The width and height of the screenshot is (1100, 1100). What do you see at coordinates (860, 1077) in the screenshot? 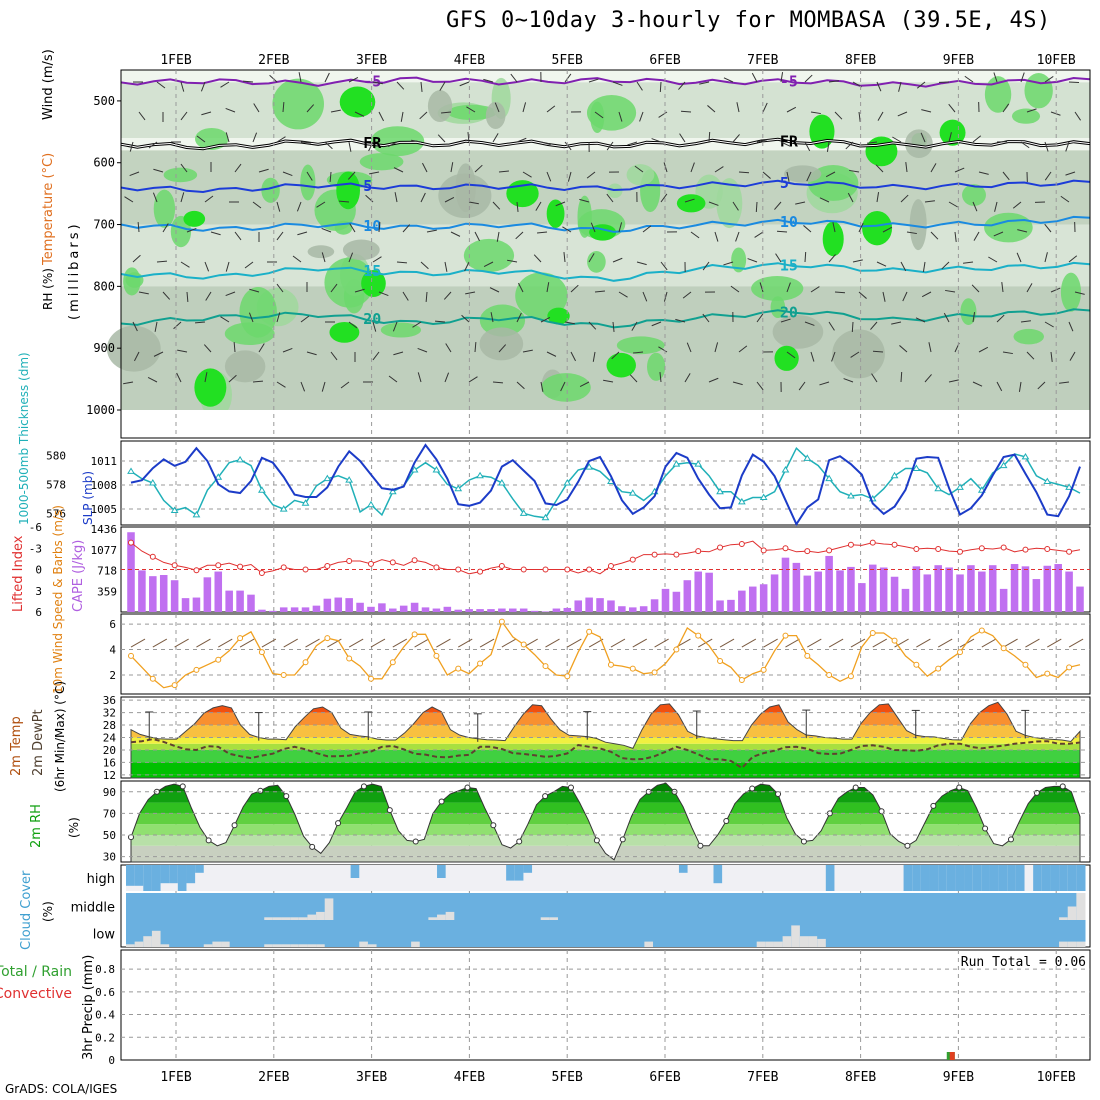
I see `bottom-date-label: 8FEB` at bounding box center [860, 1077].